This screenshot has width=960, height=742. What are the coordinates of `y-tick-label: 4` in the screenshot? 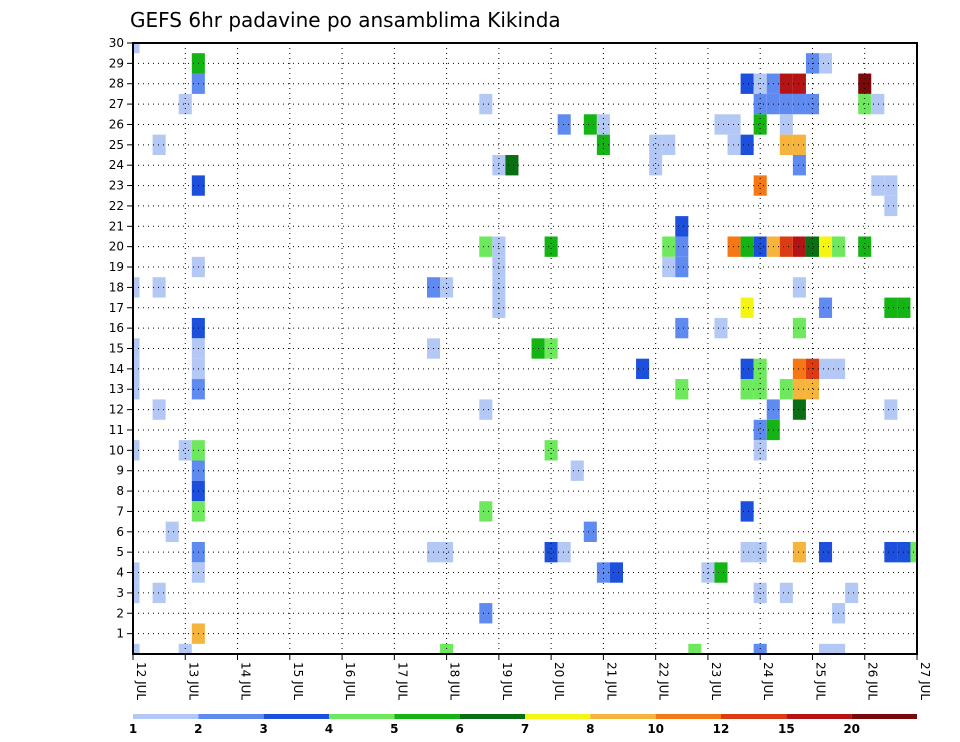 It's located at (120, 573).